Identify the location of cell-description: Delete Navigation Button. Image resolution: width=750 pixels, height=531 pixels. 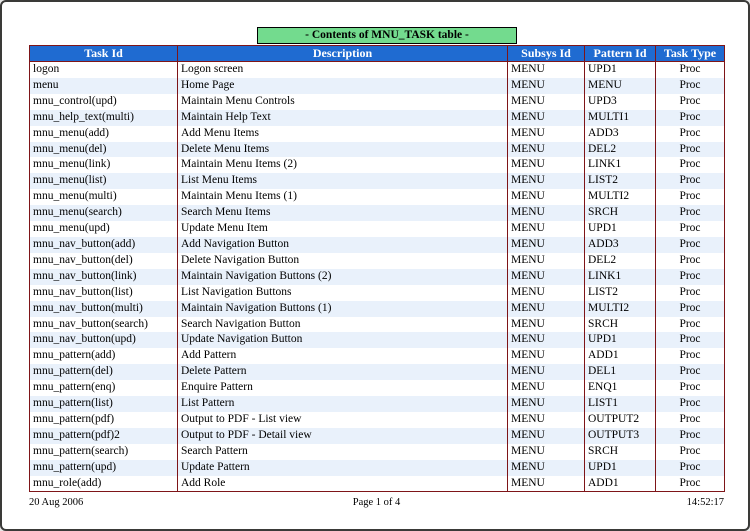
(342, 260).